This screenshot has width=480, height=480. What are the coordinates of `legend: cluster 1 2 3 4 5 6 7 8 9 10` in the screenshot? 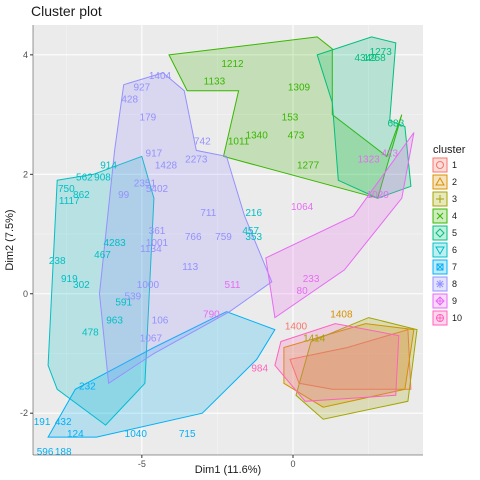 It's located at (449, 235).